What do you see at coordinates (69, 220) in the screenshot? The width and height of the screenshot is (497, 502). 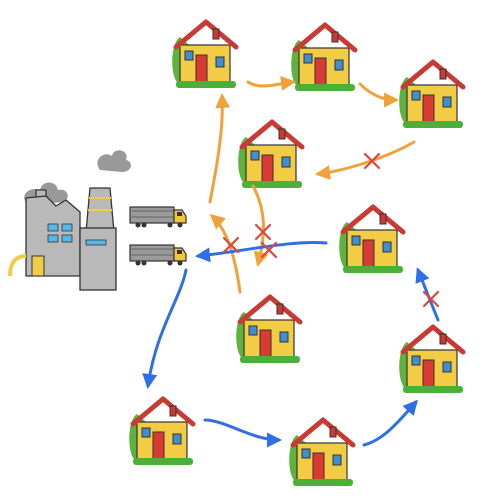 I see `factory-icon` at bounding box center [69, 220].